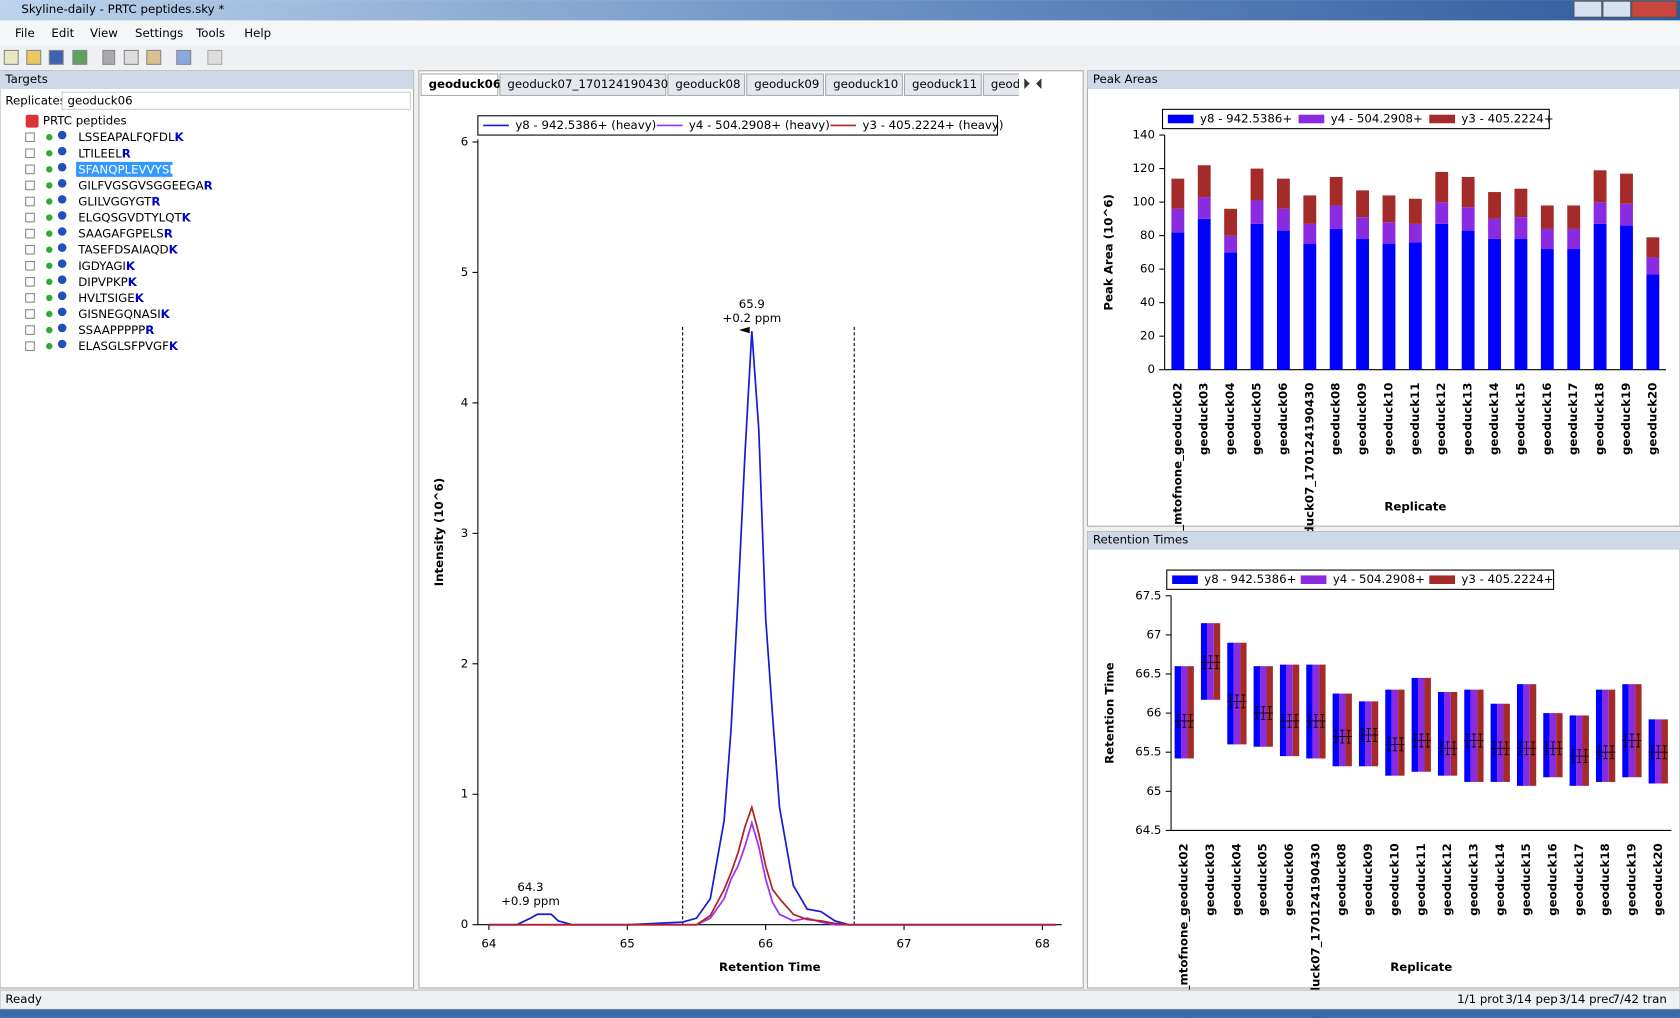 The height and width of the screenshot is (1018, 1680). I want to click on y-tick-label: 66.5, so click(1148, 673).